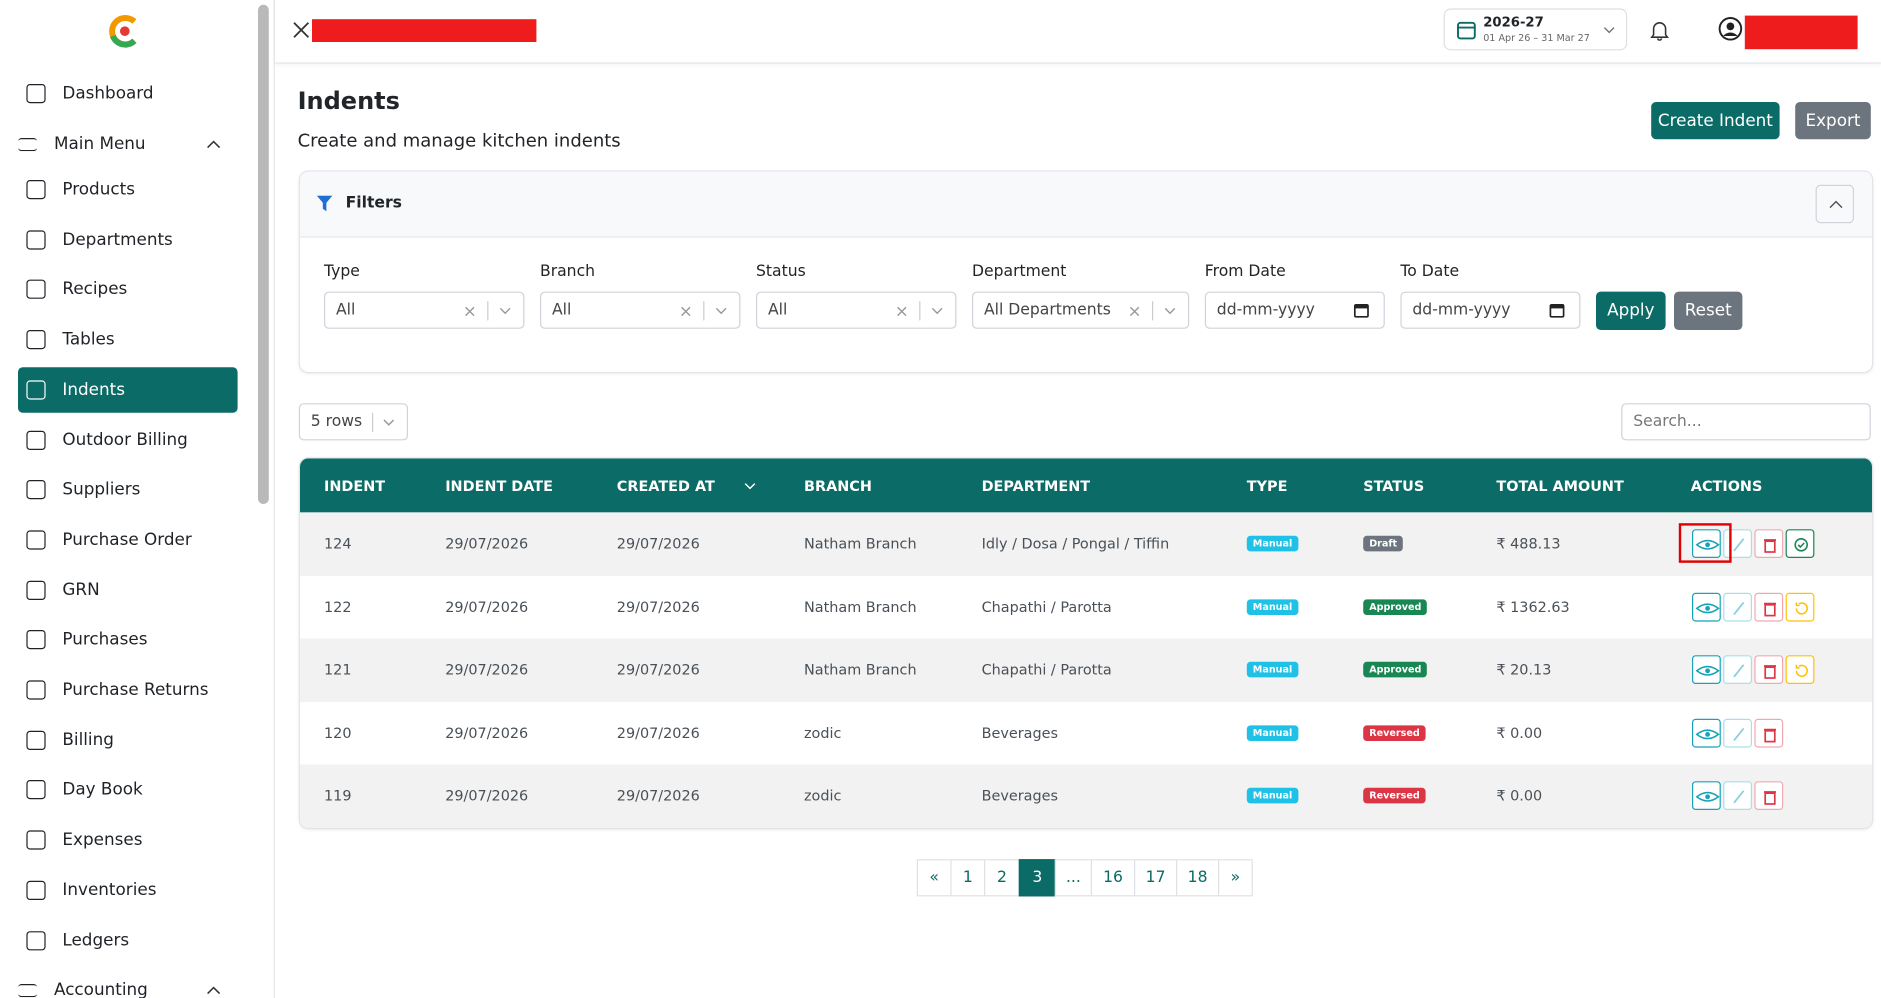 The image size is (1881, 998). I want to click on view-icon, so click(1707, 607).